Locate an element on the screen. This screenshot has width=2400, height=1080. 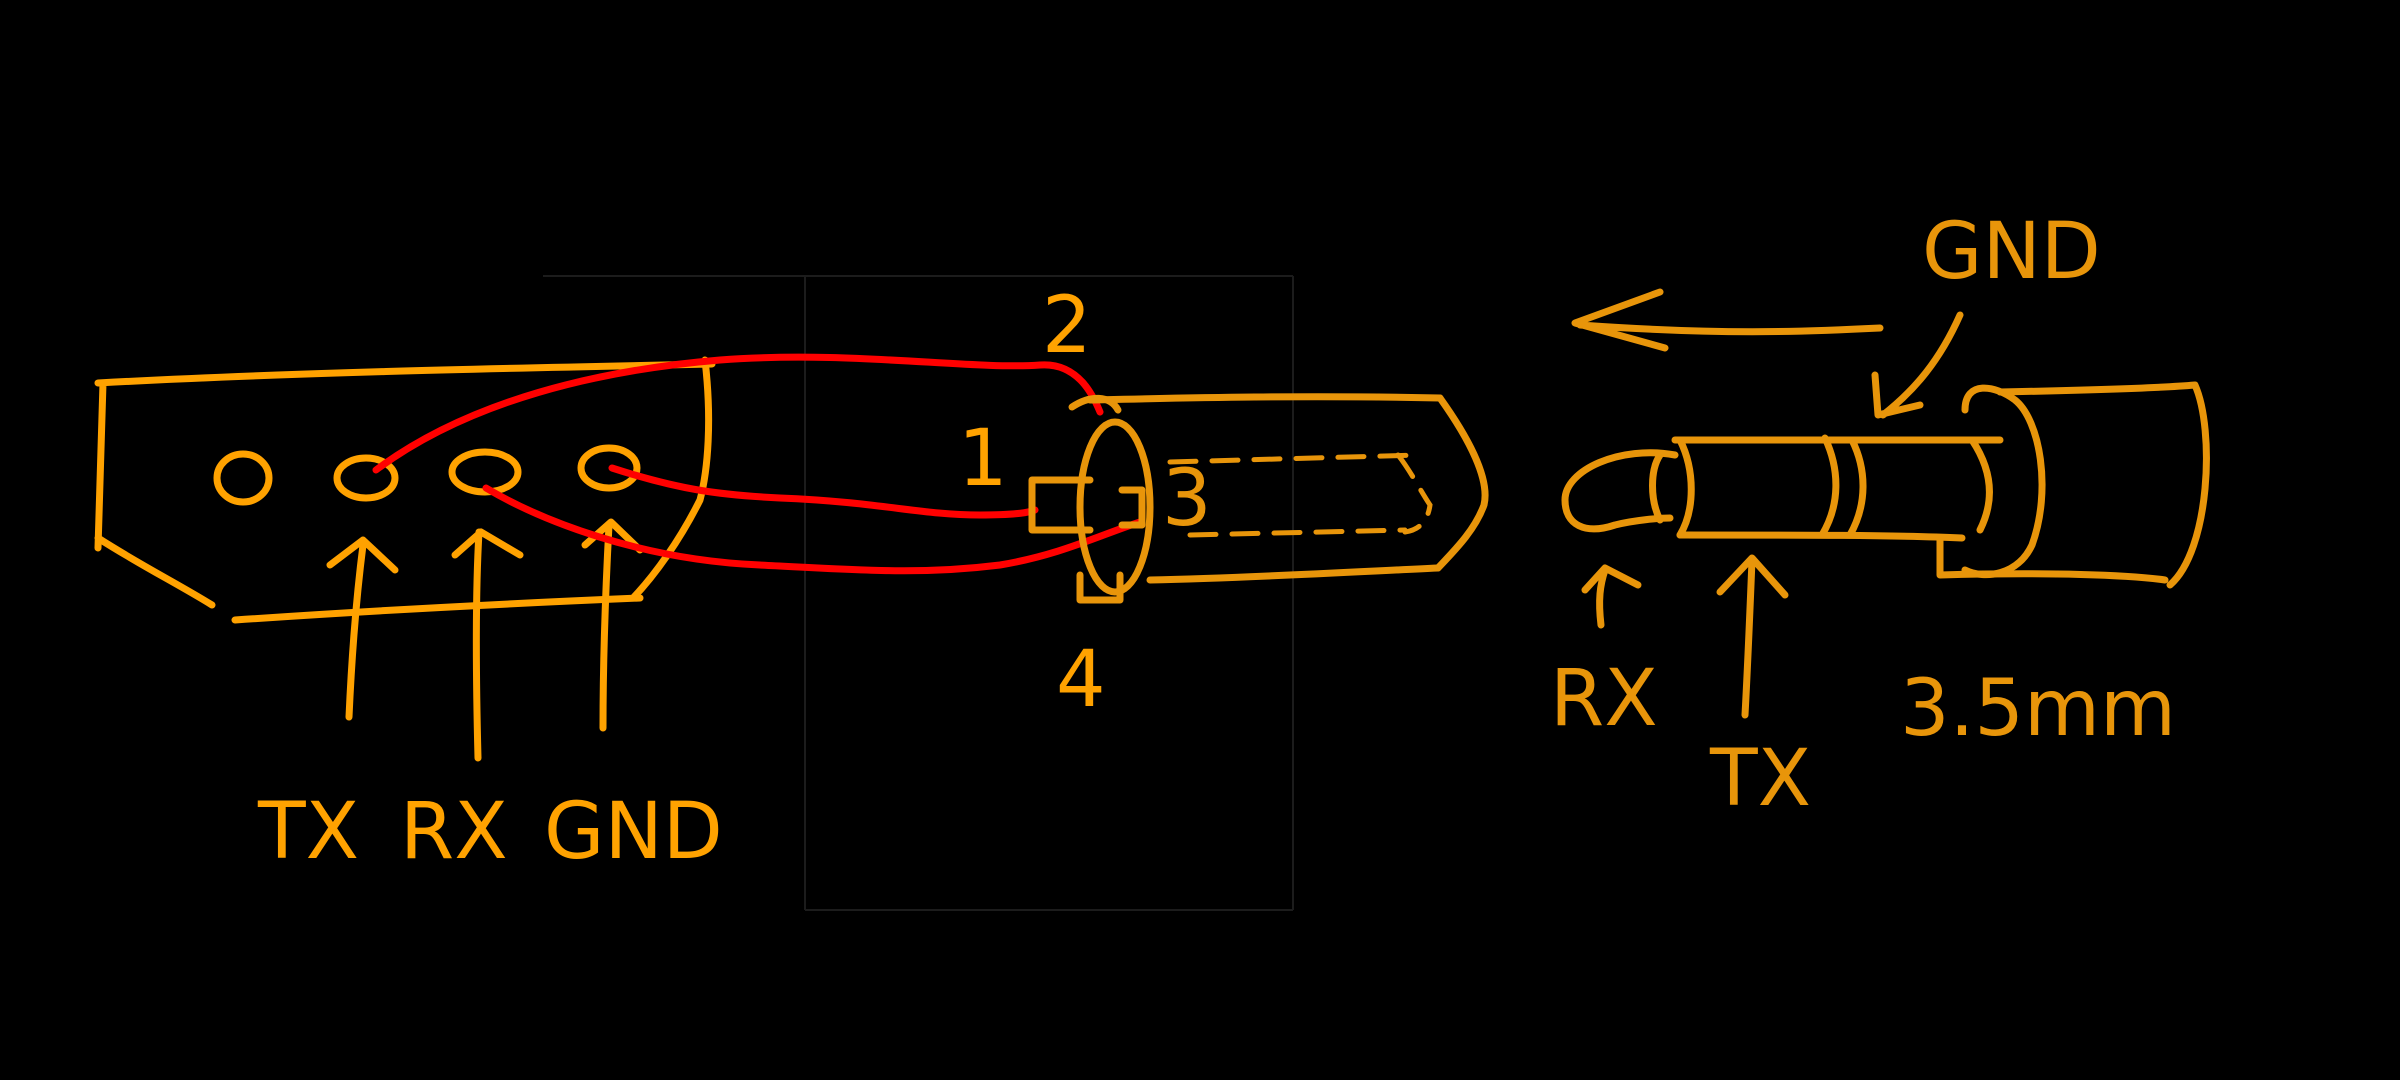
arrow-tx is located at coordinates (362, 628).